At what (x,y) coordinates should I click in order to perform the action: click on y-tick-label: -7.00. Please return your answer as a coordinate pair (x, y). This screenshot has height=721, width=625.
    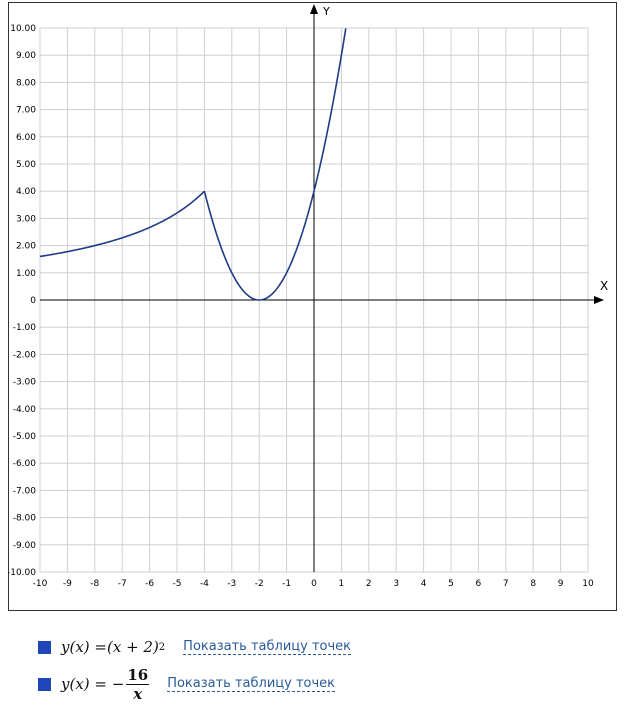
    Looking at the image, I should click on (25, 491).